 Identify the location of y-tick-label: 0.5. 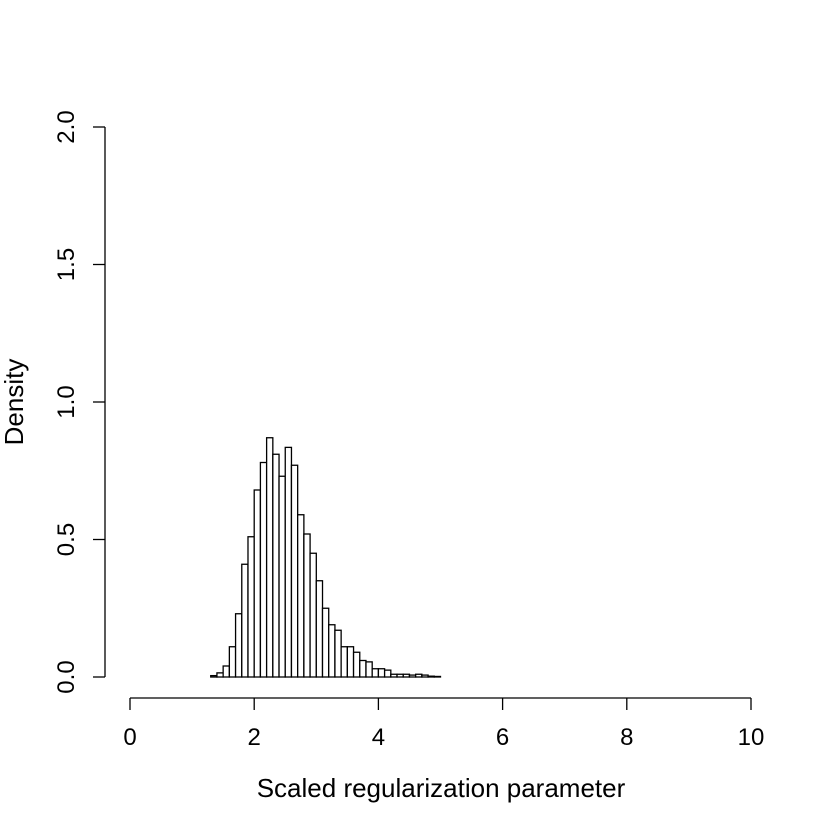
(66, 539).